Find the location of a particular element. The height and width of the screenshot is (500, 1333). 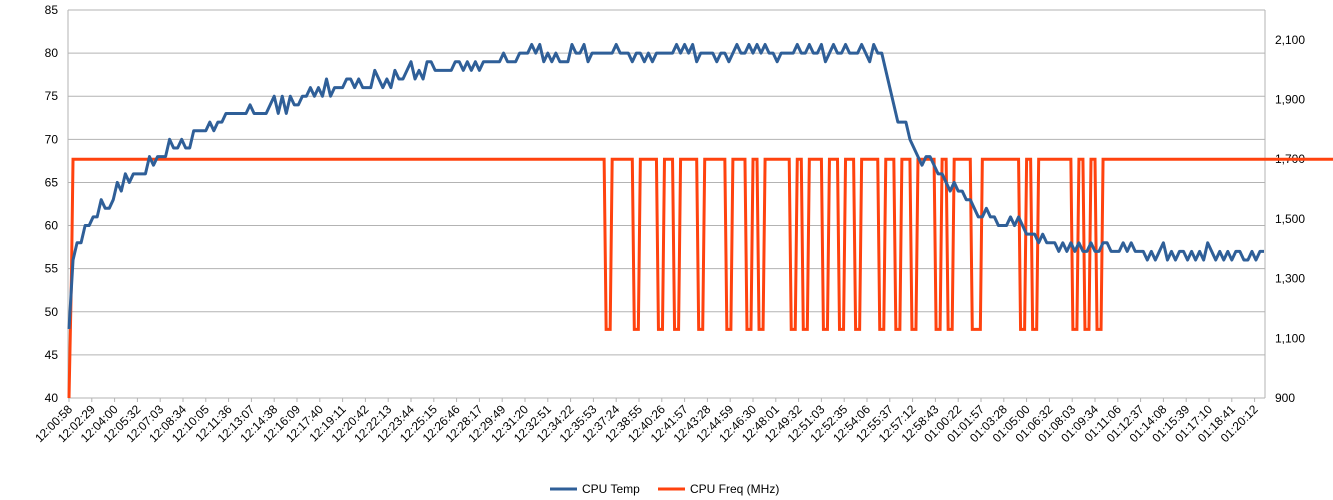

legend-label-cpu-temp: CPU Temp is located at coordinates (611, 489).